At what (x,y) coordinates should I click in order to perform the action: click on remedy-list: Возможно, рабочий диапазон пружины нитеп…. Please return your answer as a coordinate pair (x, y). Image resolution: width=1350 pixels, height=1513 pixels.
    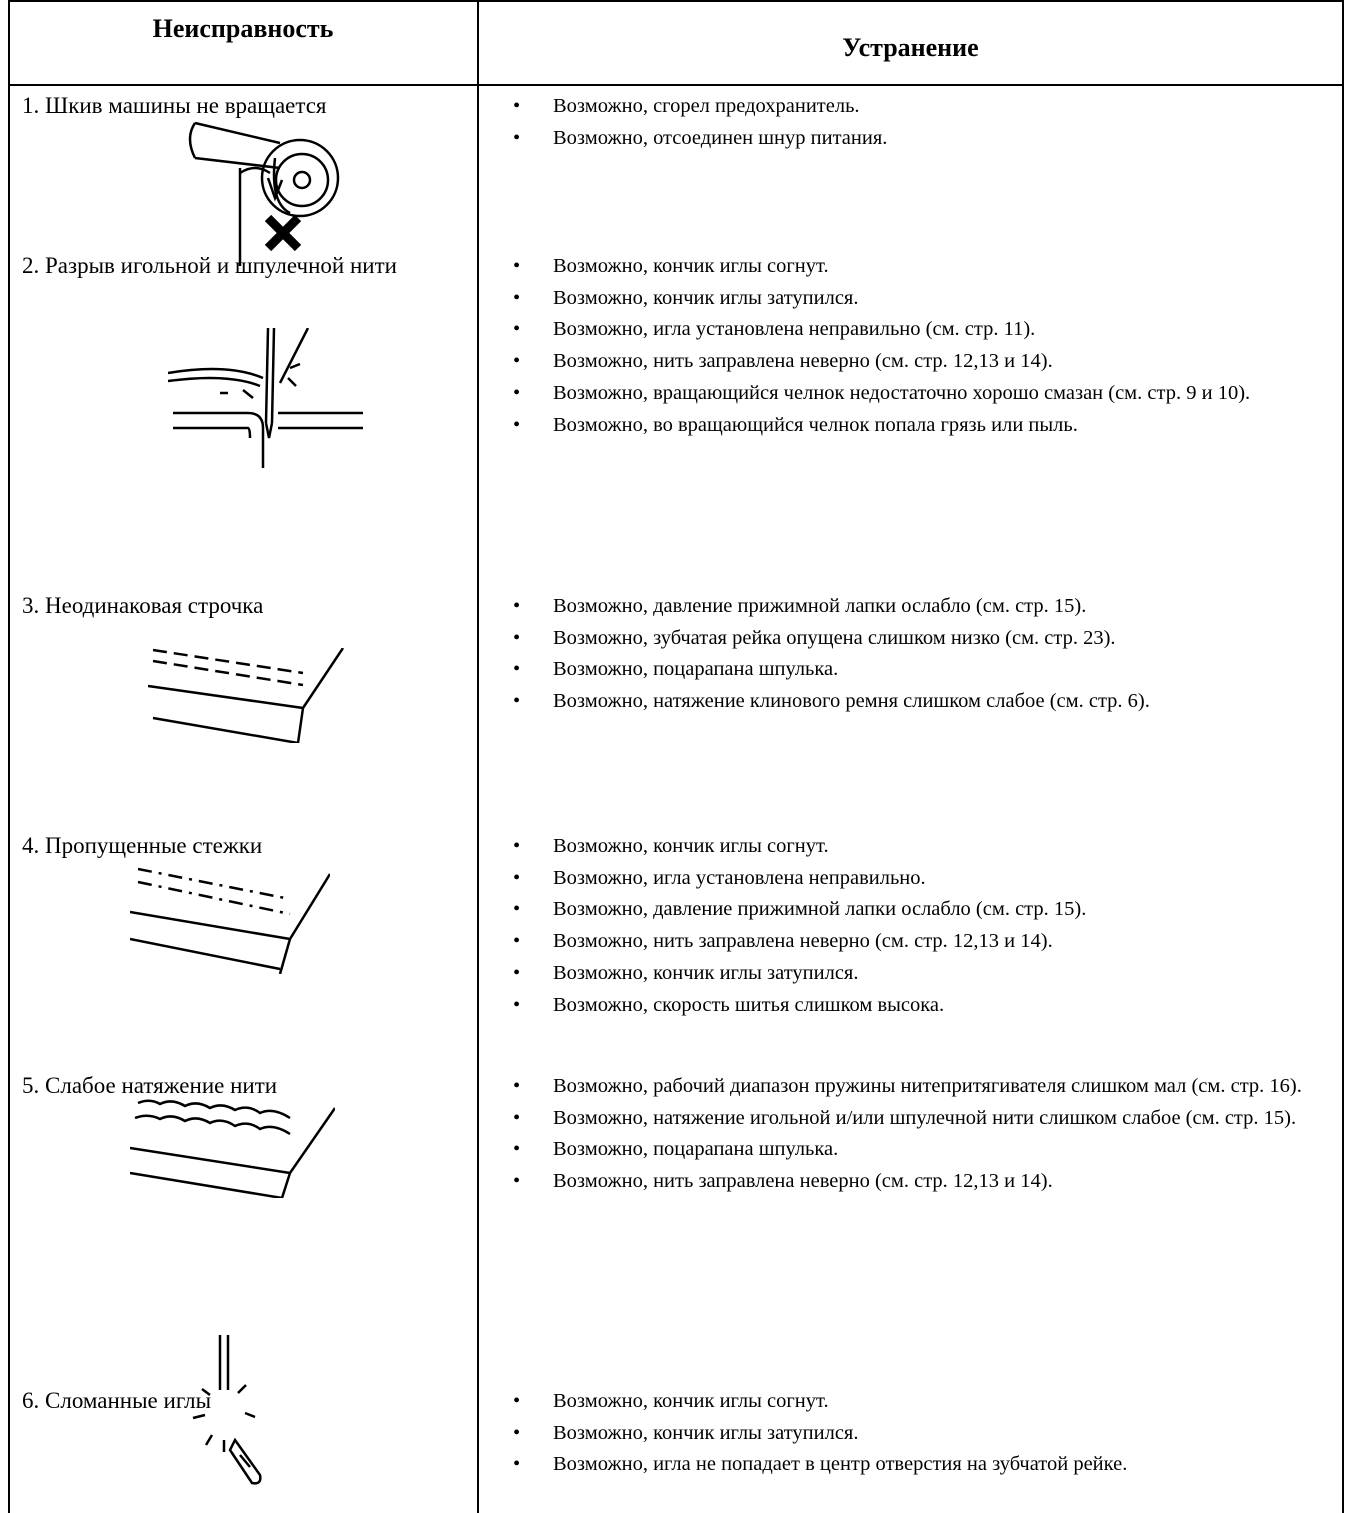
    Looking at the image, I should click on (921, 1134).